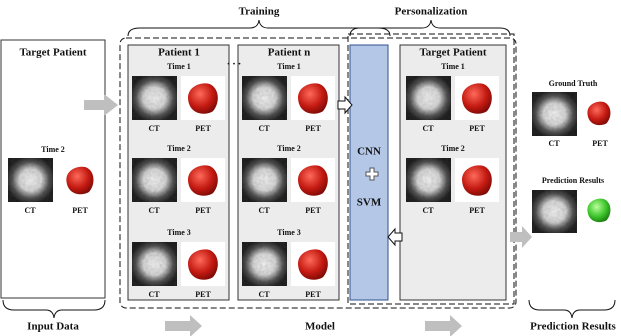  I want to click on panel-title: Patient 1, so click(179, 53).